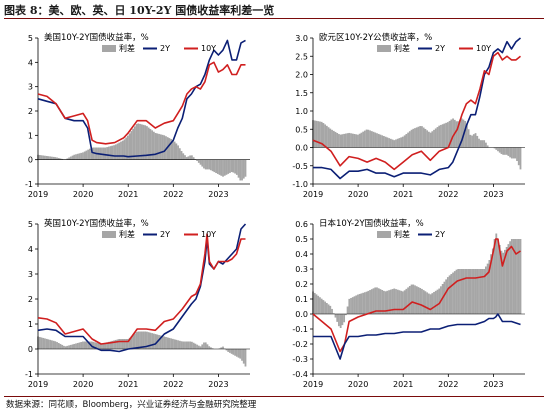 The height and width of the screenshot is (413, 550). What do you see at coordinates (30, 160) in the screenshot?
I see `y-tick-label: 0` at bounding box center [30, 160].